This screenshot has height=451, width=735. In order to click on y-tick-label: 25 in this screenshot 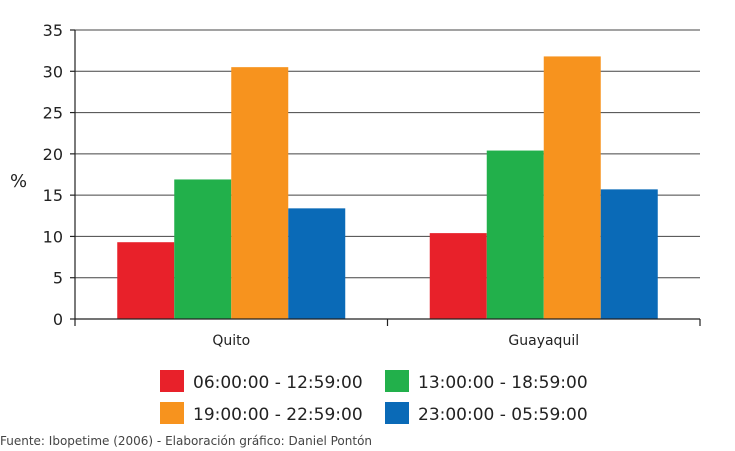, I will do `click(53, 113)`.